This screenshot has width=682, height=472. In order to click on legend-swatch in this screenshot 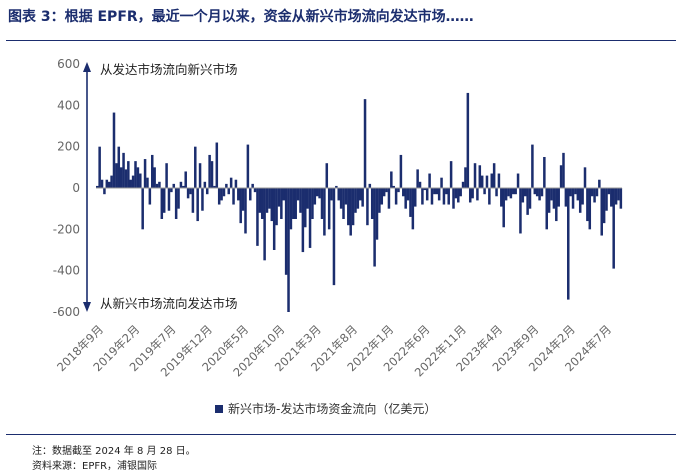, I will do `click(219, 408)`.